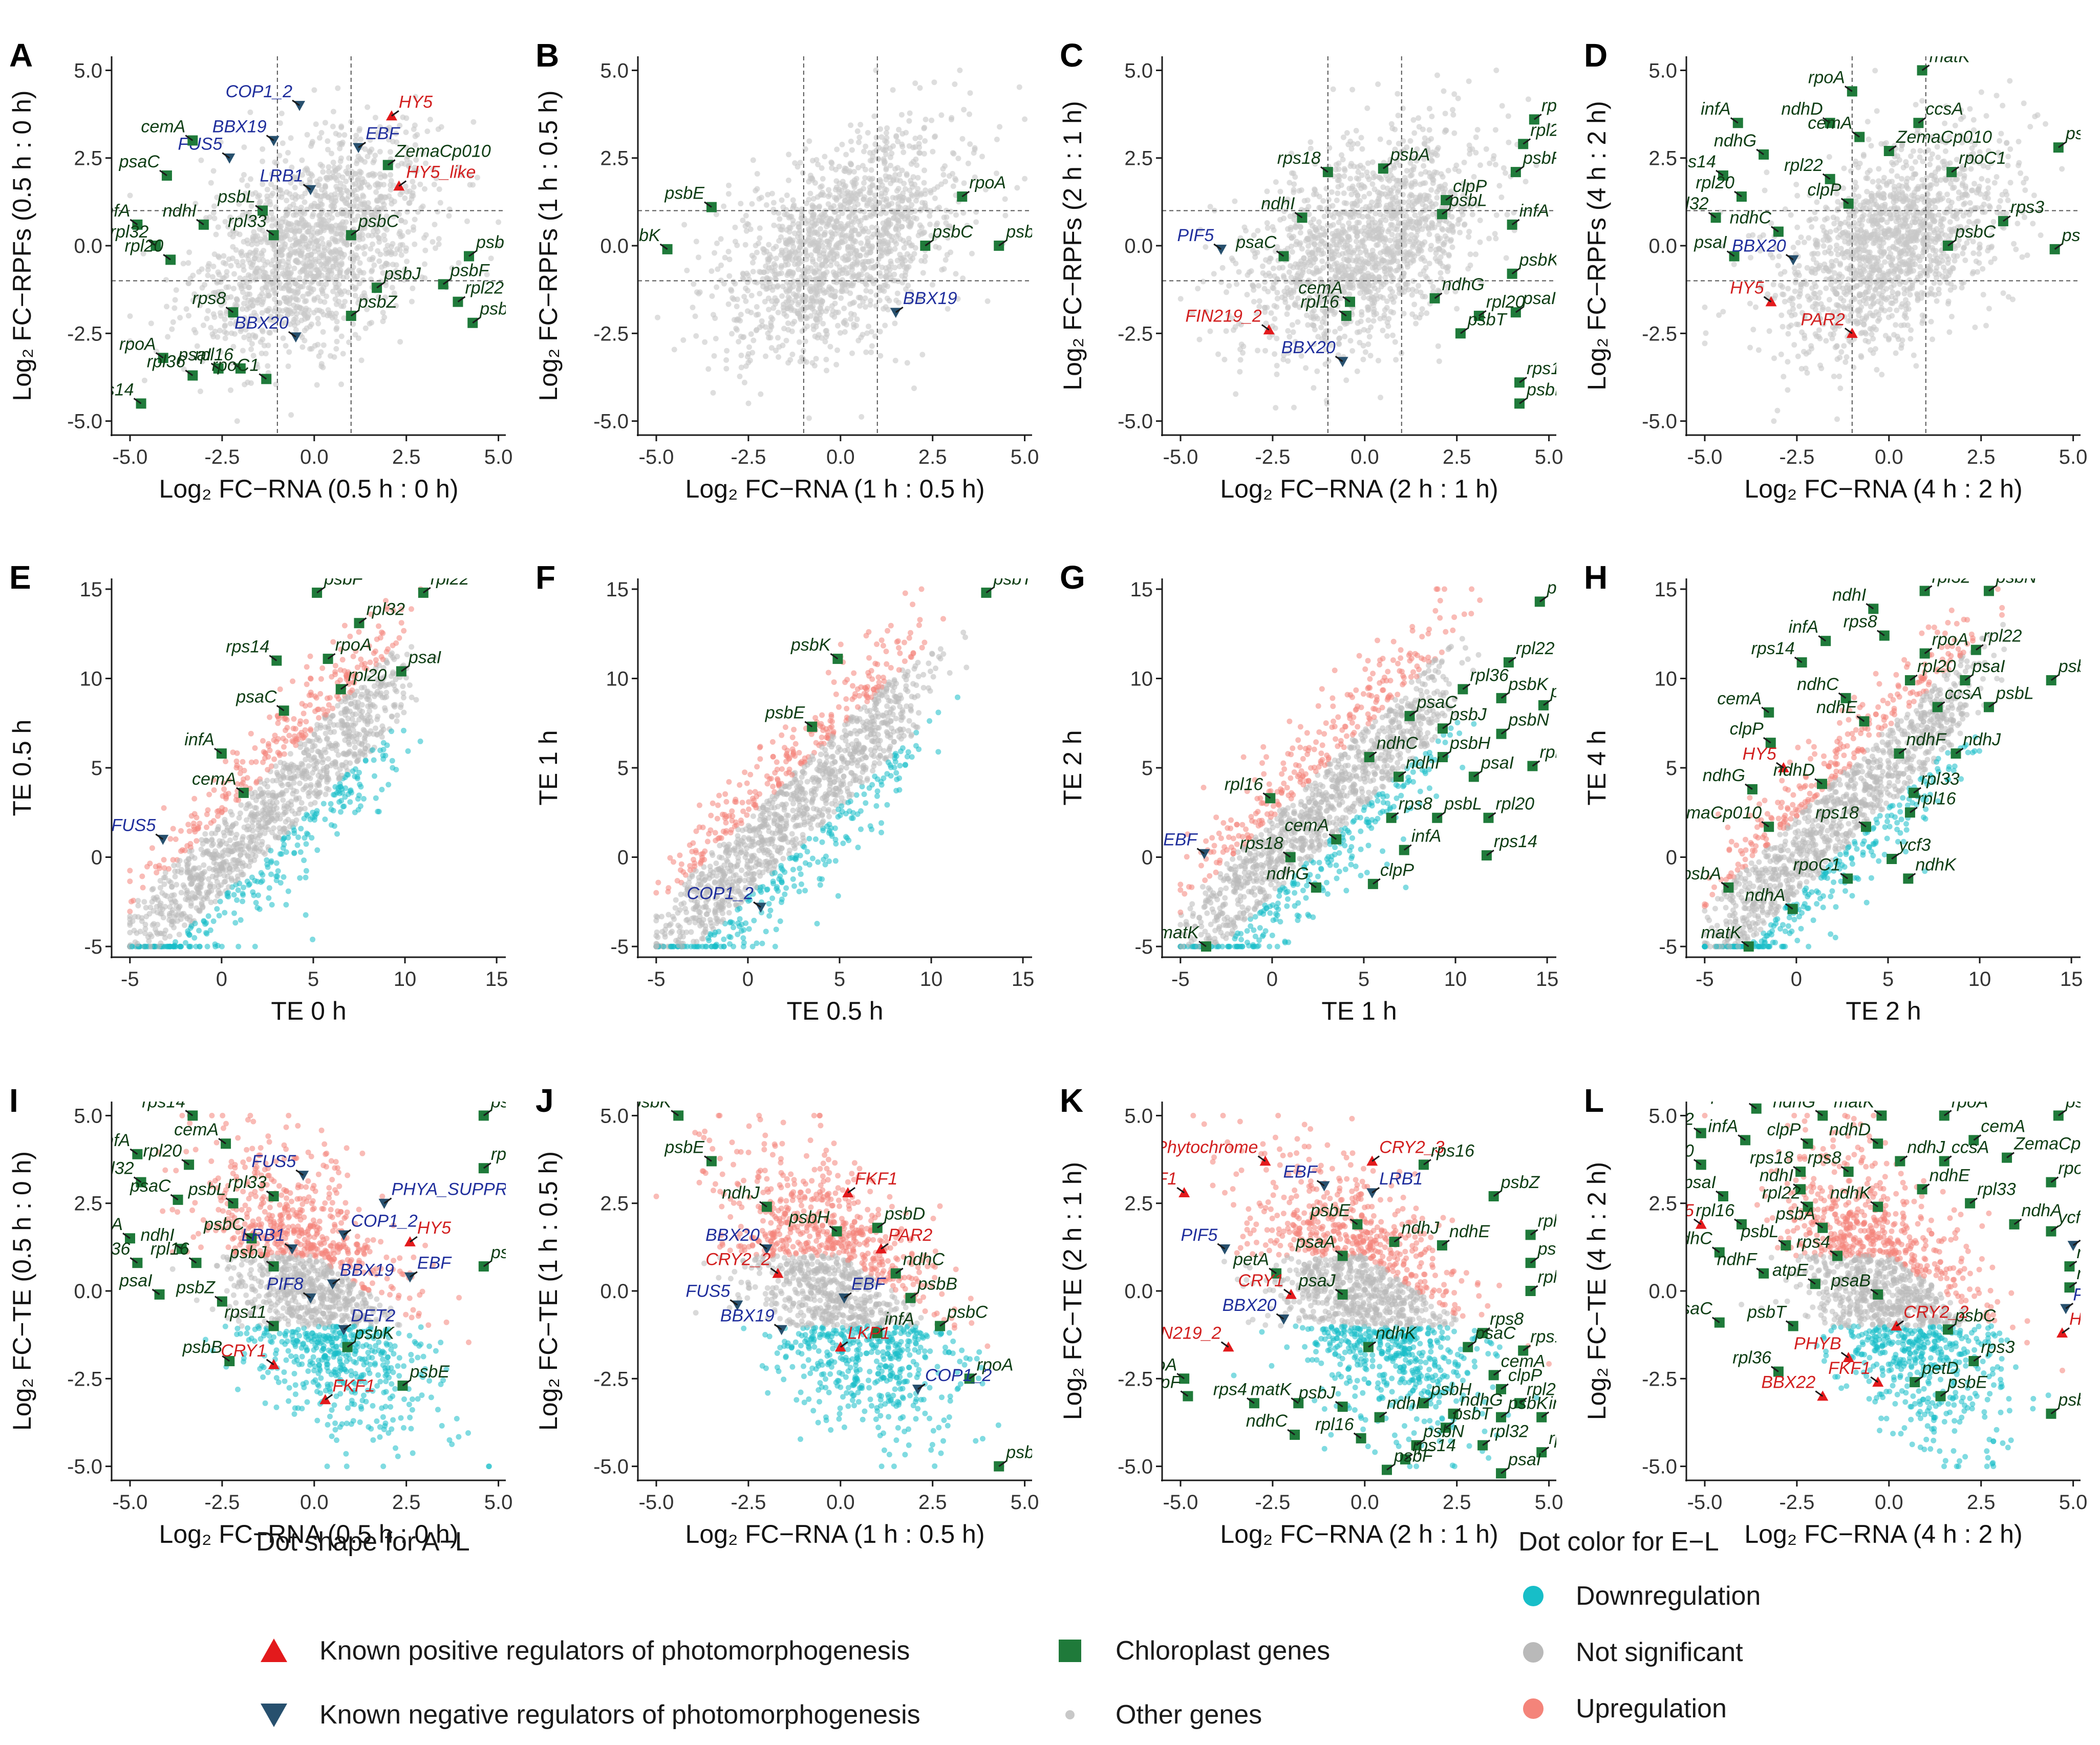  I want to click on blue-down-triangle-icon, so click(274, 1714).